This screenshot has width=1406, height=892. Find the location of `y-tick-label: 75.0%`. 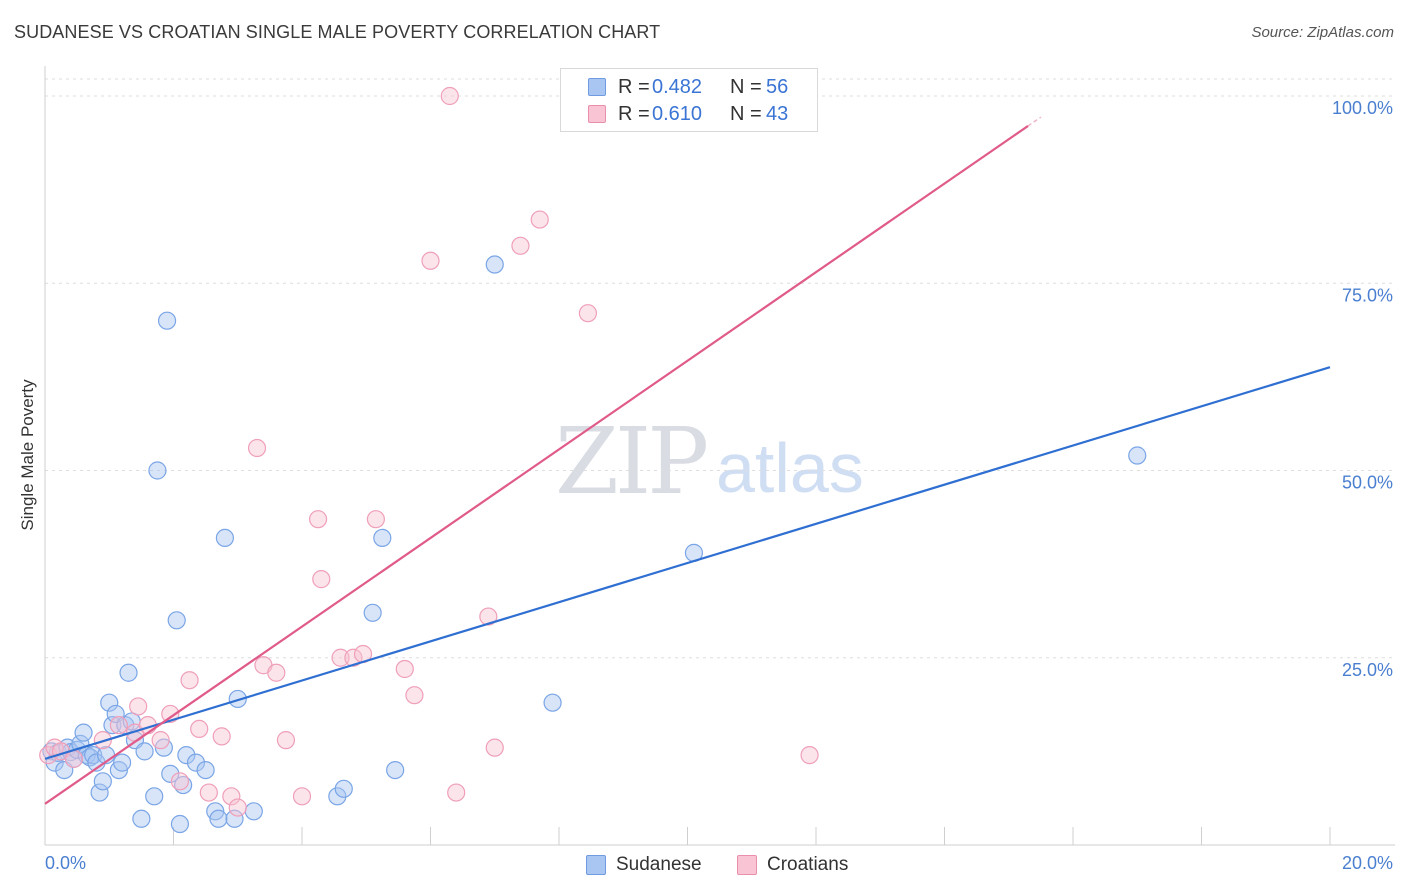

y-tick-label: 75.0% is located at coordinates (1367, 295).